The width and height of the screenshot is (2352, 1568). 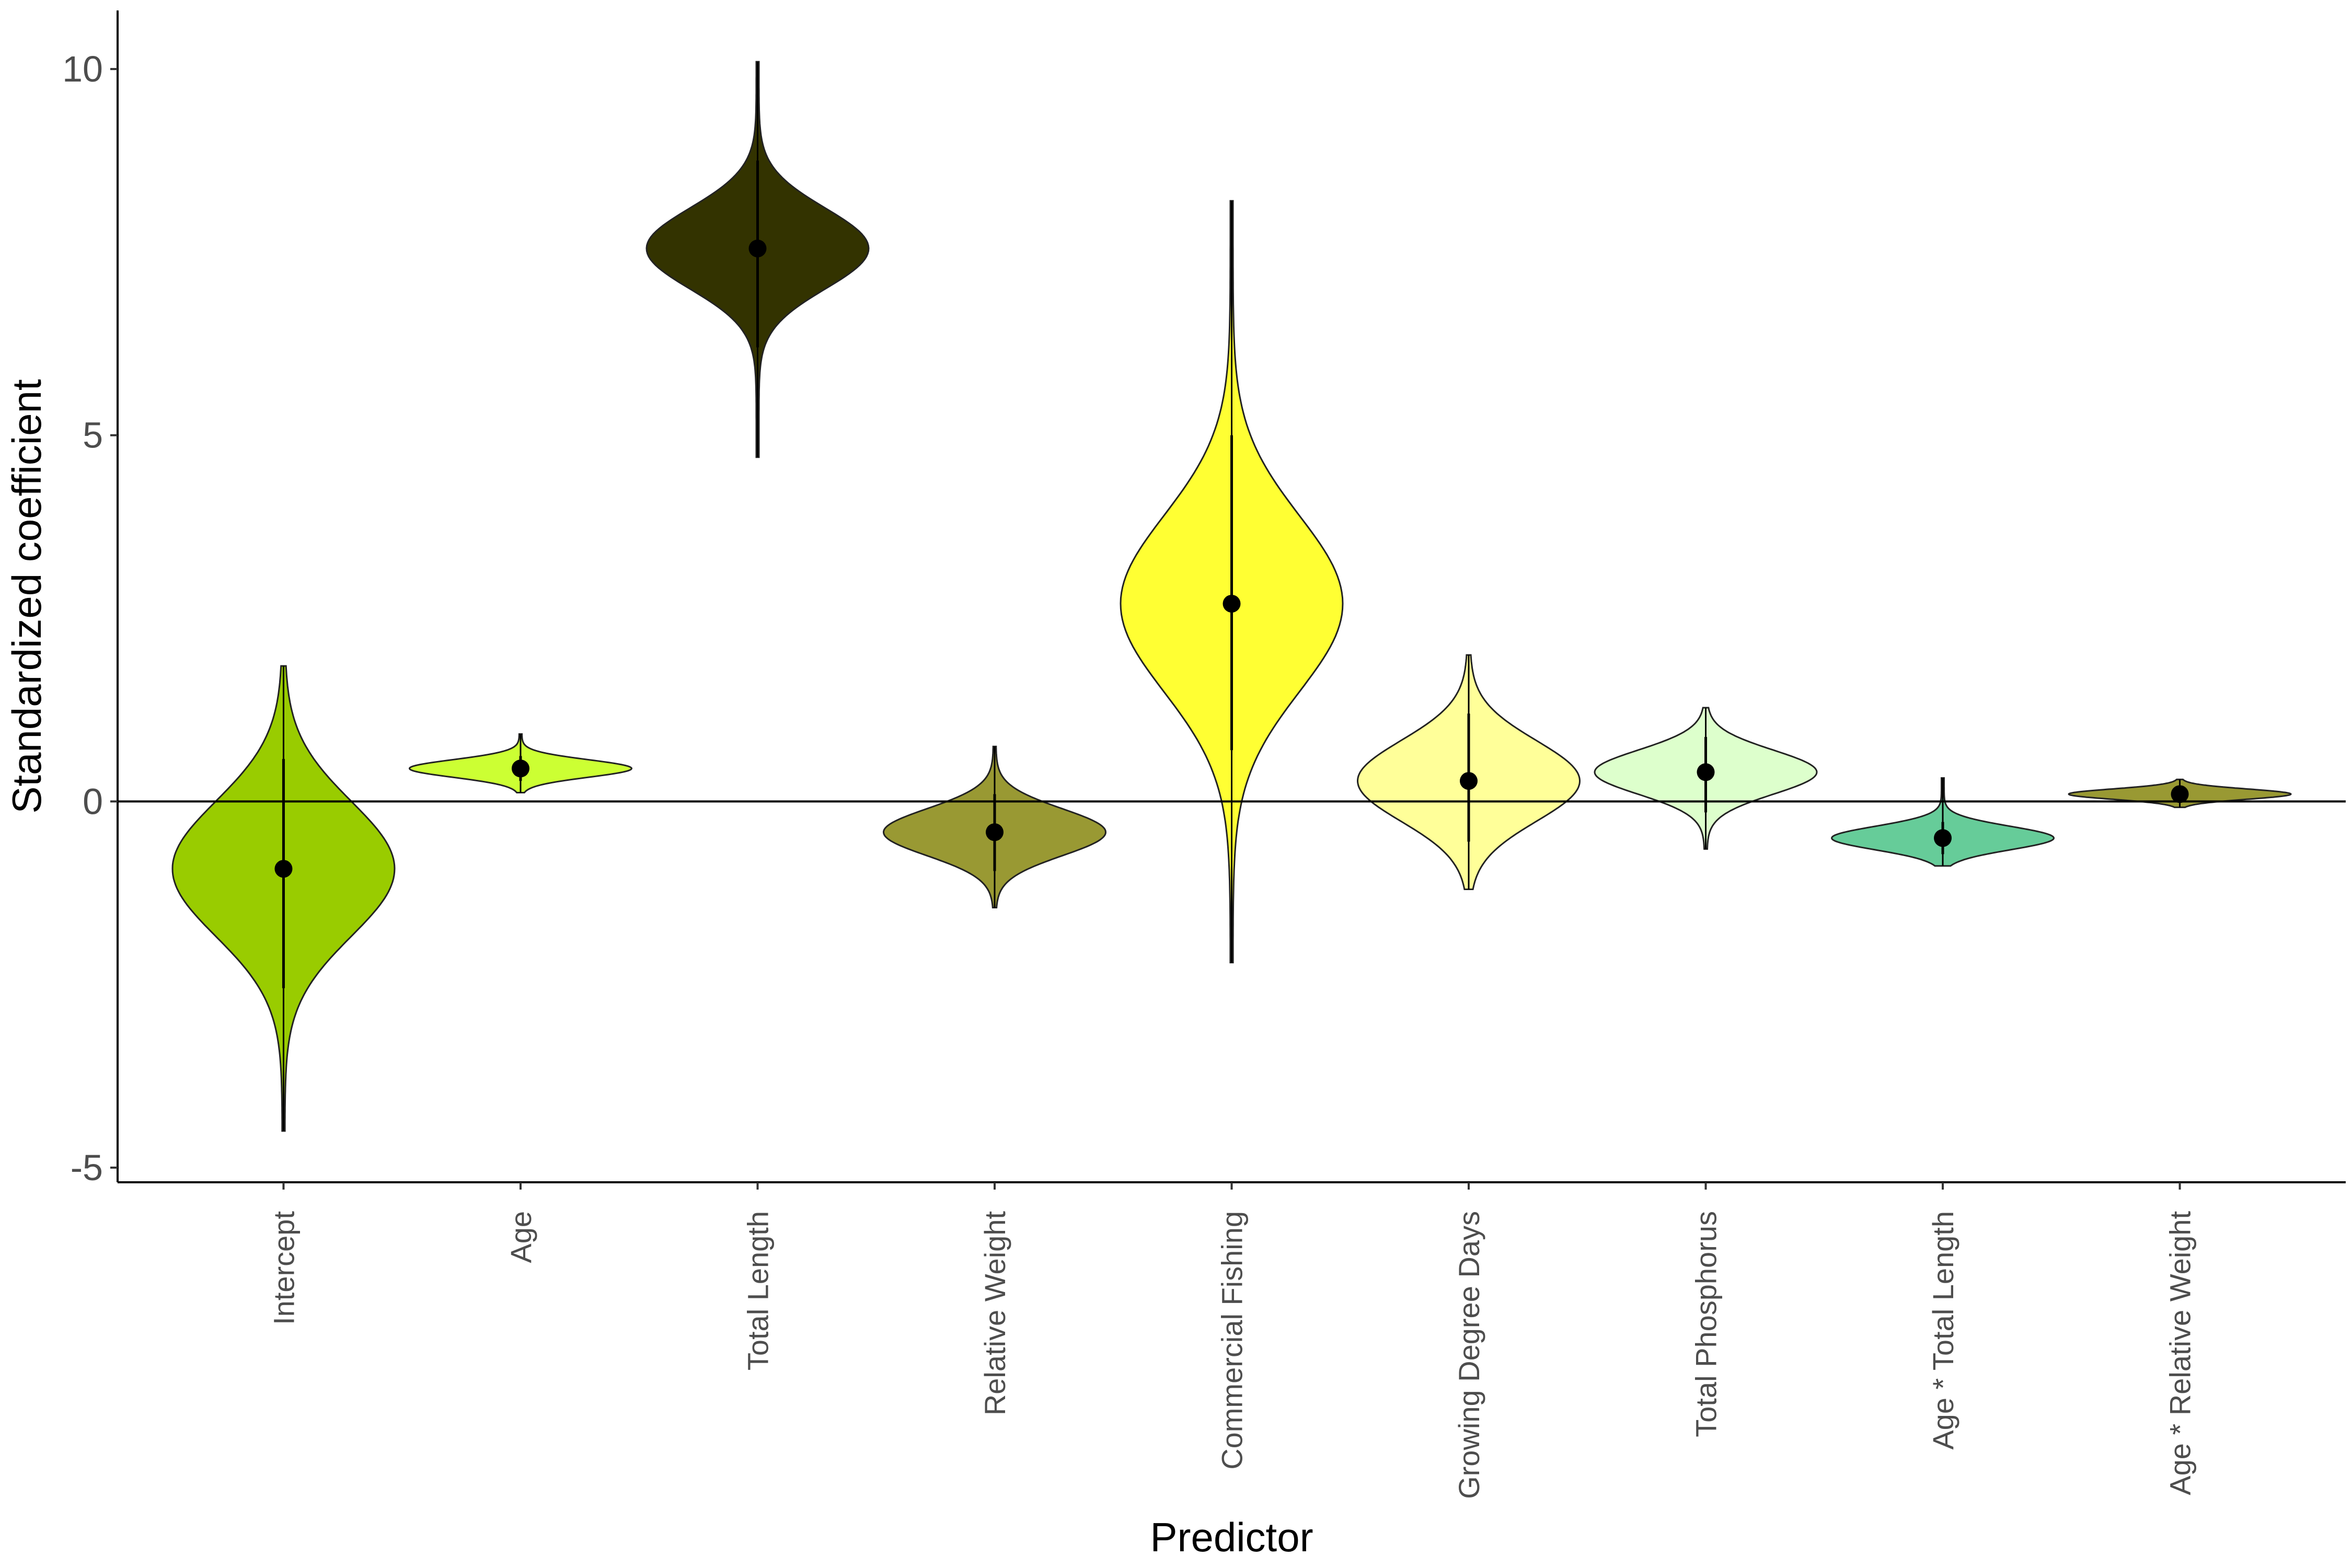 I want to click on y-tick-label: 0, so click(x=93, y=801).